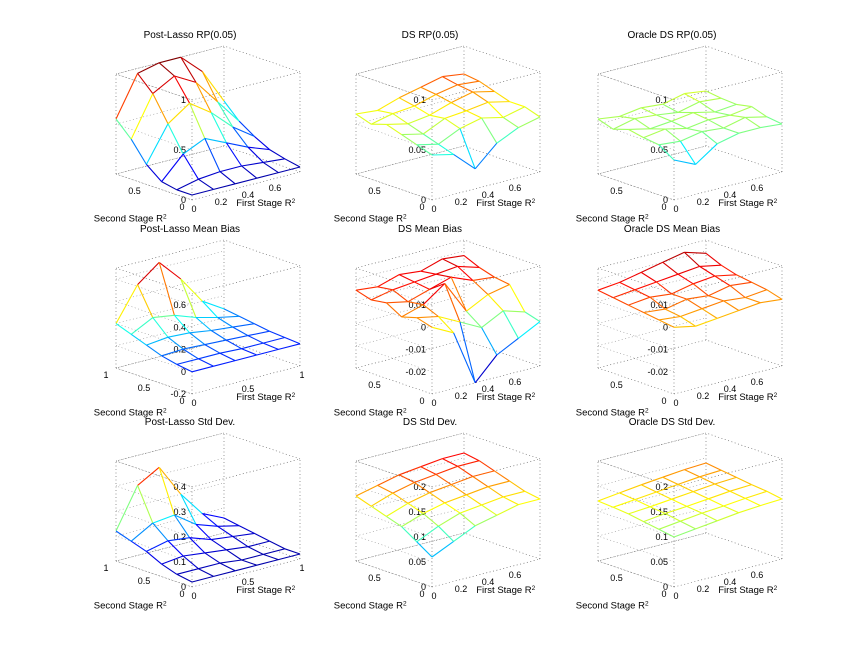 This screenshot has height=649, width=858. What do you see at coordinates (430, 422) in the screenshot?
I see `plot-title: DS Std Dev.` at bounding box center [430, 422].